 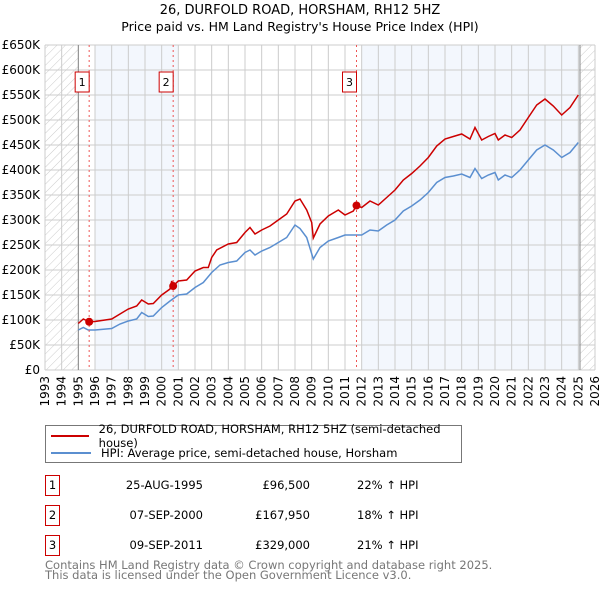 I want to click on x-tick-label: 2012, so click(x=362, y=391).